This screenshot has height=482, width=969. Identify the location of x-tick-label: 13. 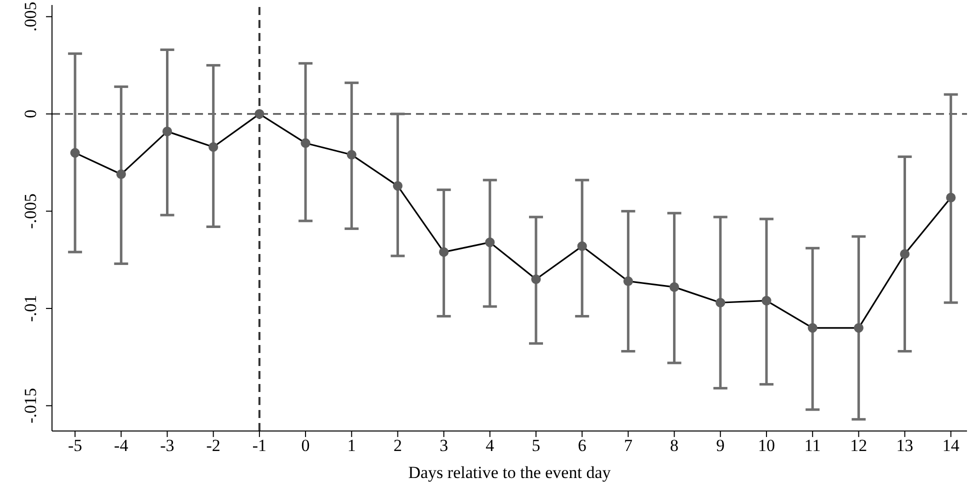
(905, 446).